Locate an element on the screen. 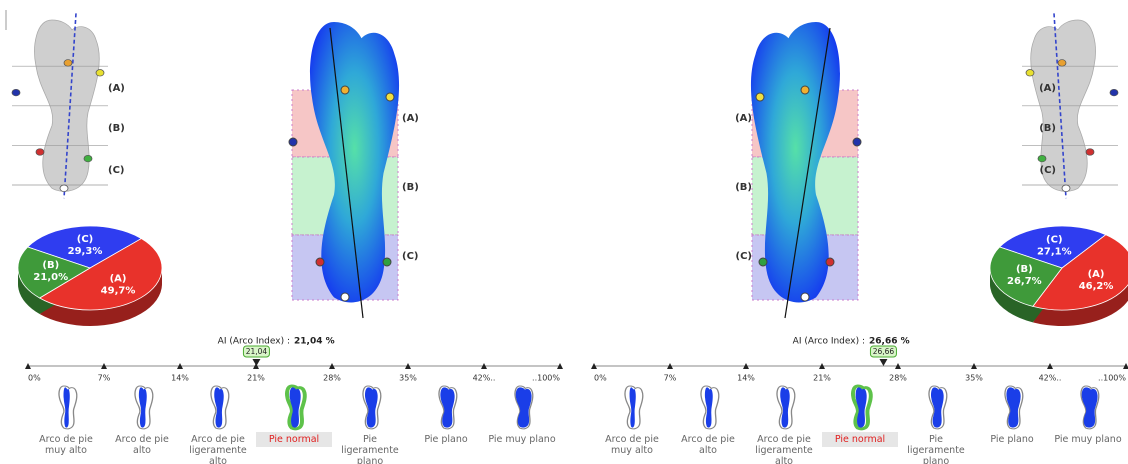 The height and width of the screenshot is (464, 1128). foot-axis is located at coordinates (346, 173).